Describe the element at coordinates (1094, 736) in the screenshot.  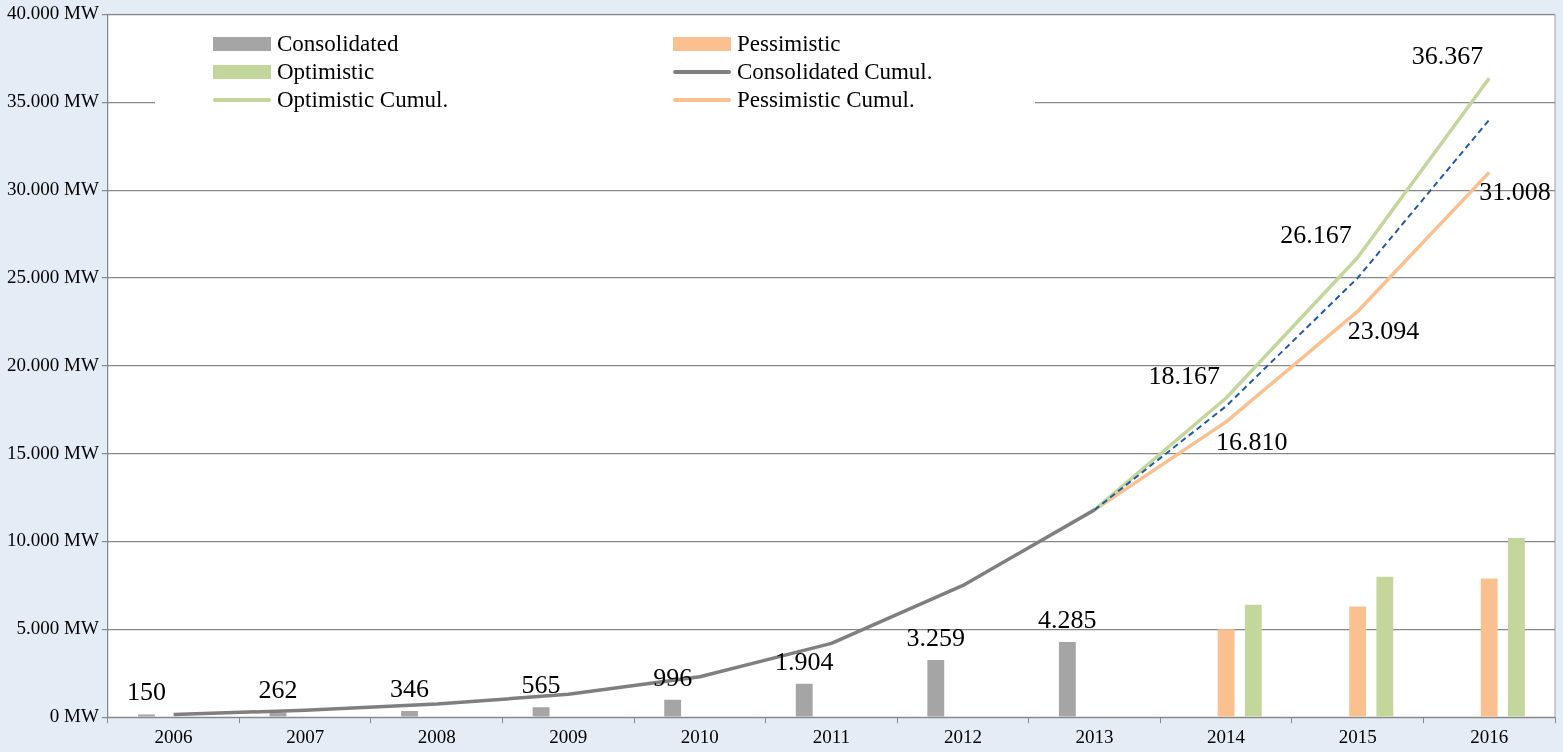
I see `x-tick-label: 2013` at that location.